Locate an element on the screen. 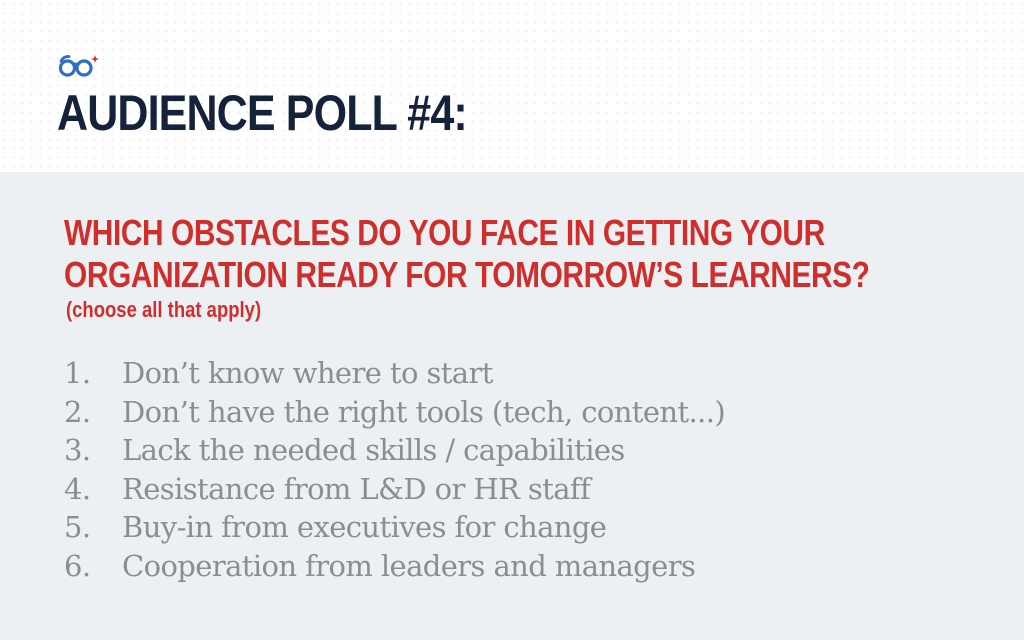 The width and height of the screenshot is (1024, 640). option-text: Don’t know where to start is located at coordinates (307, 373).